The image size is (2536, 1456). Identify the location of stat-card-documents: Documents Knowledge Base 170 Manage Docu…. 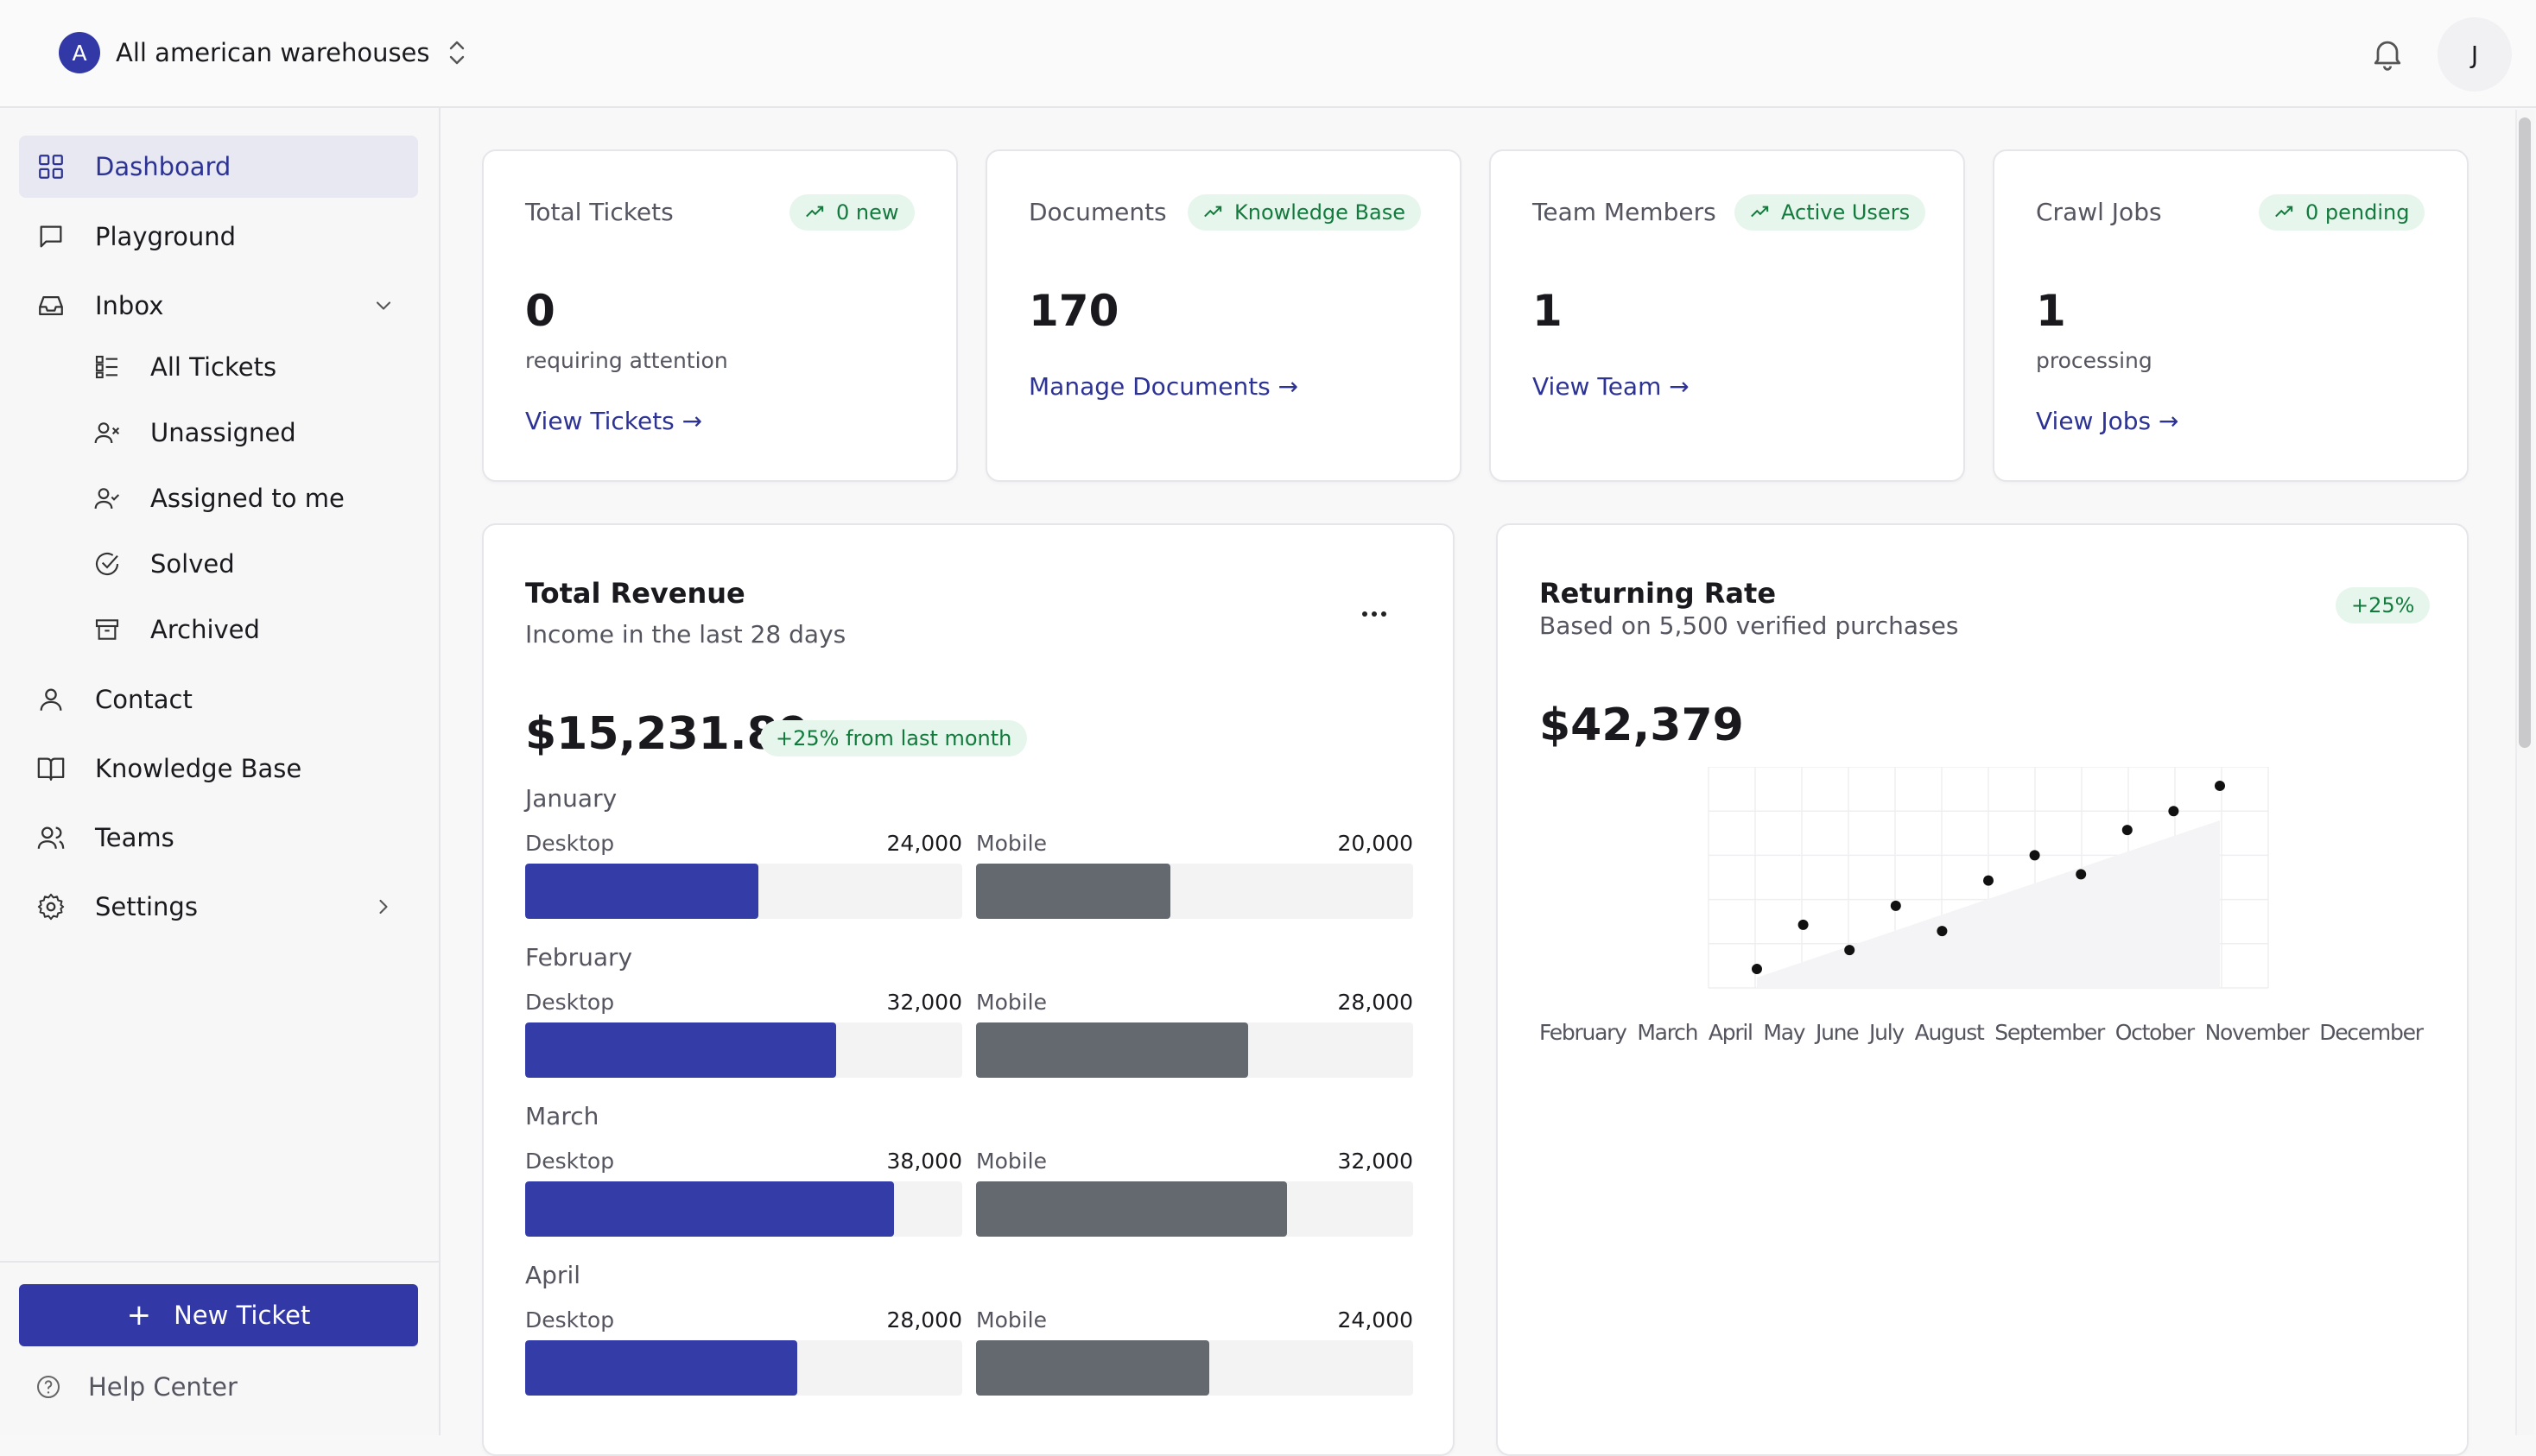
(1223, 315).